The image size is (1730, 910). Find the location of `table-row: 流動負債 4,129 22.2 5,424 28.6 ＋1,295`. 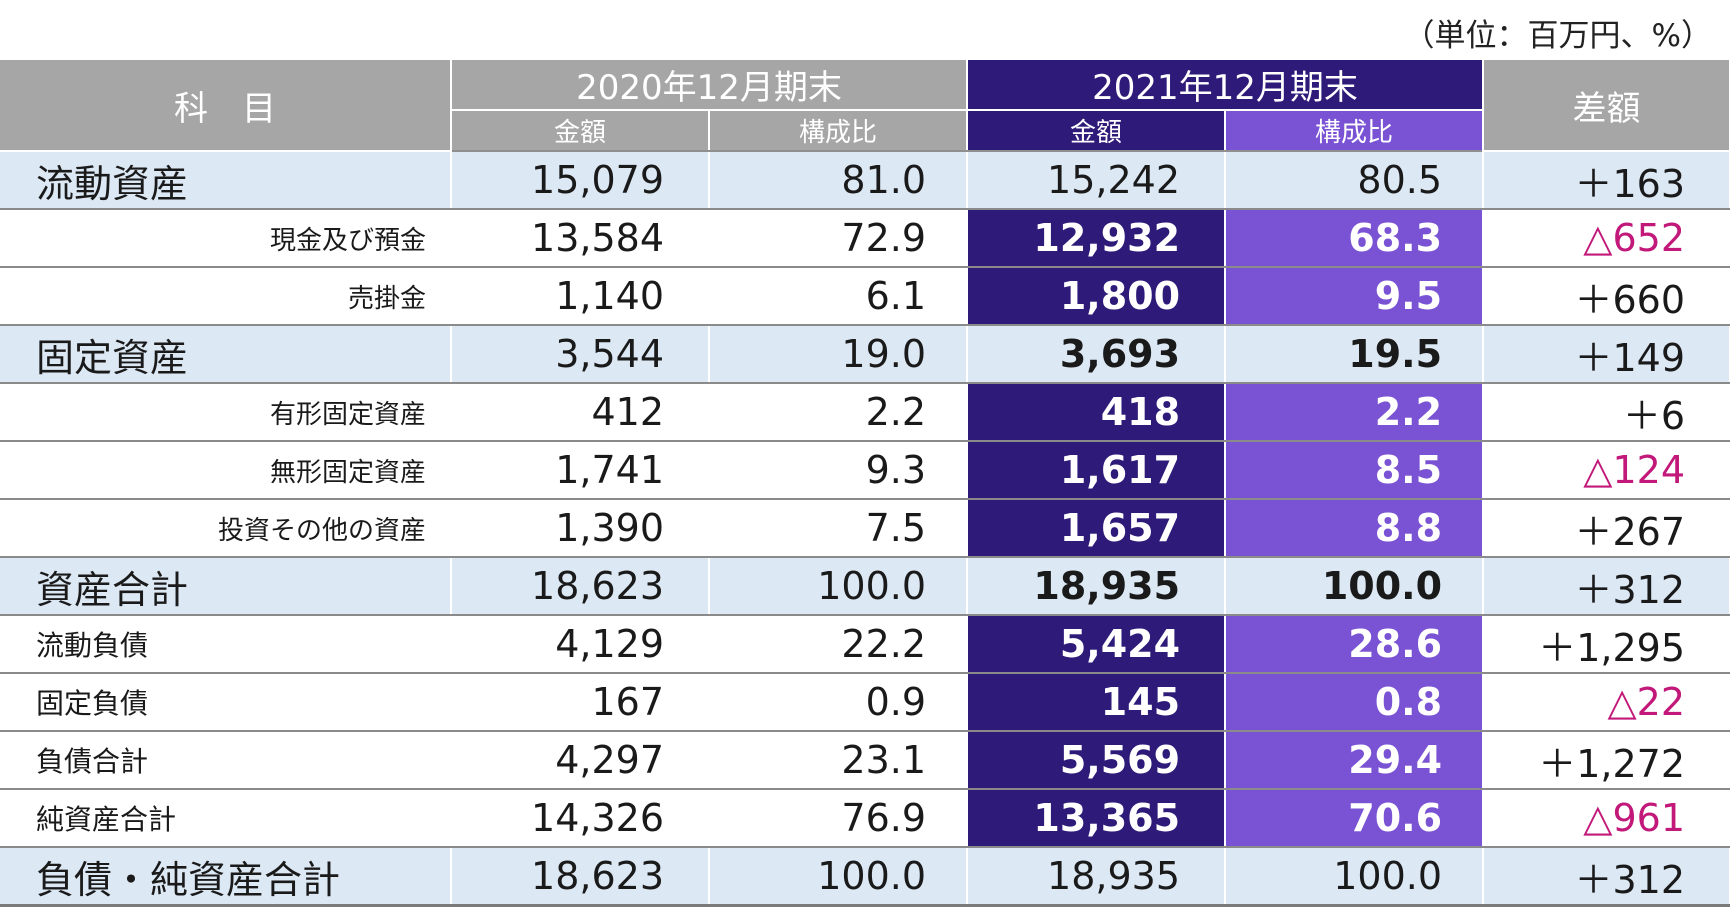

table-row: 流動負債 4,129 22.2 5,424 28.6 ＋1,295 is located at coordinates (865, 644).